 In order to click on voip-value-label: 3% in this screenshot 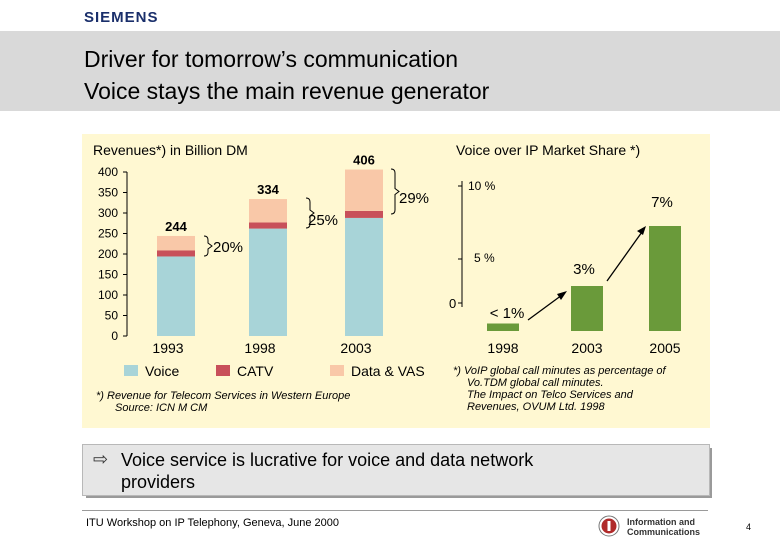, I will do `click(584, 269)`.